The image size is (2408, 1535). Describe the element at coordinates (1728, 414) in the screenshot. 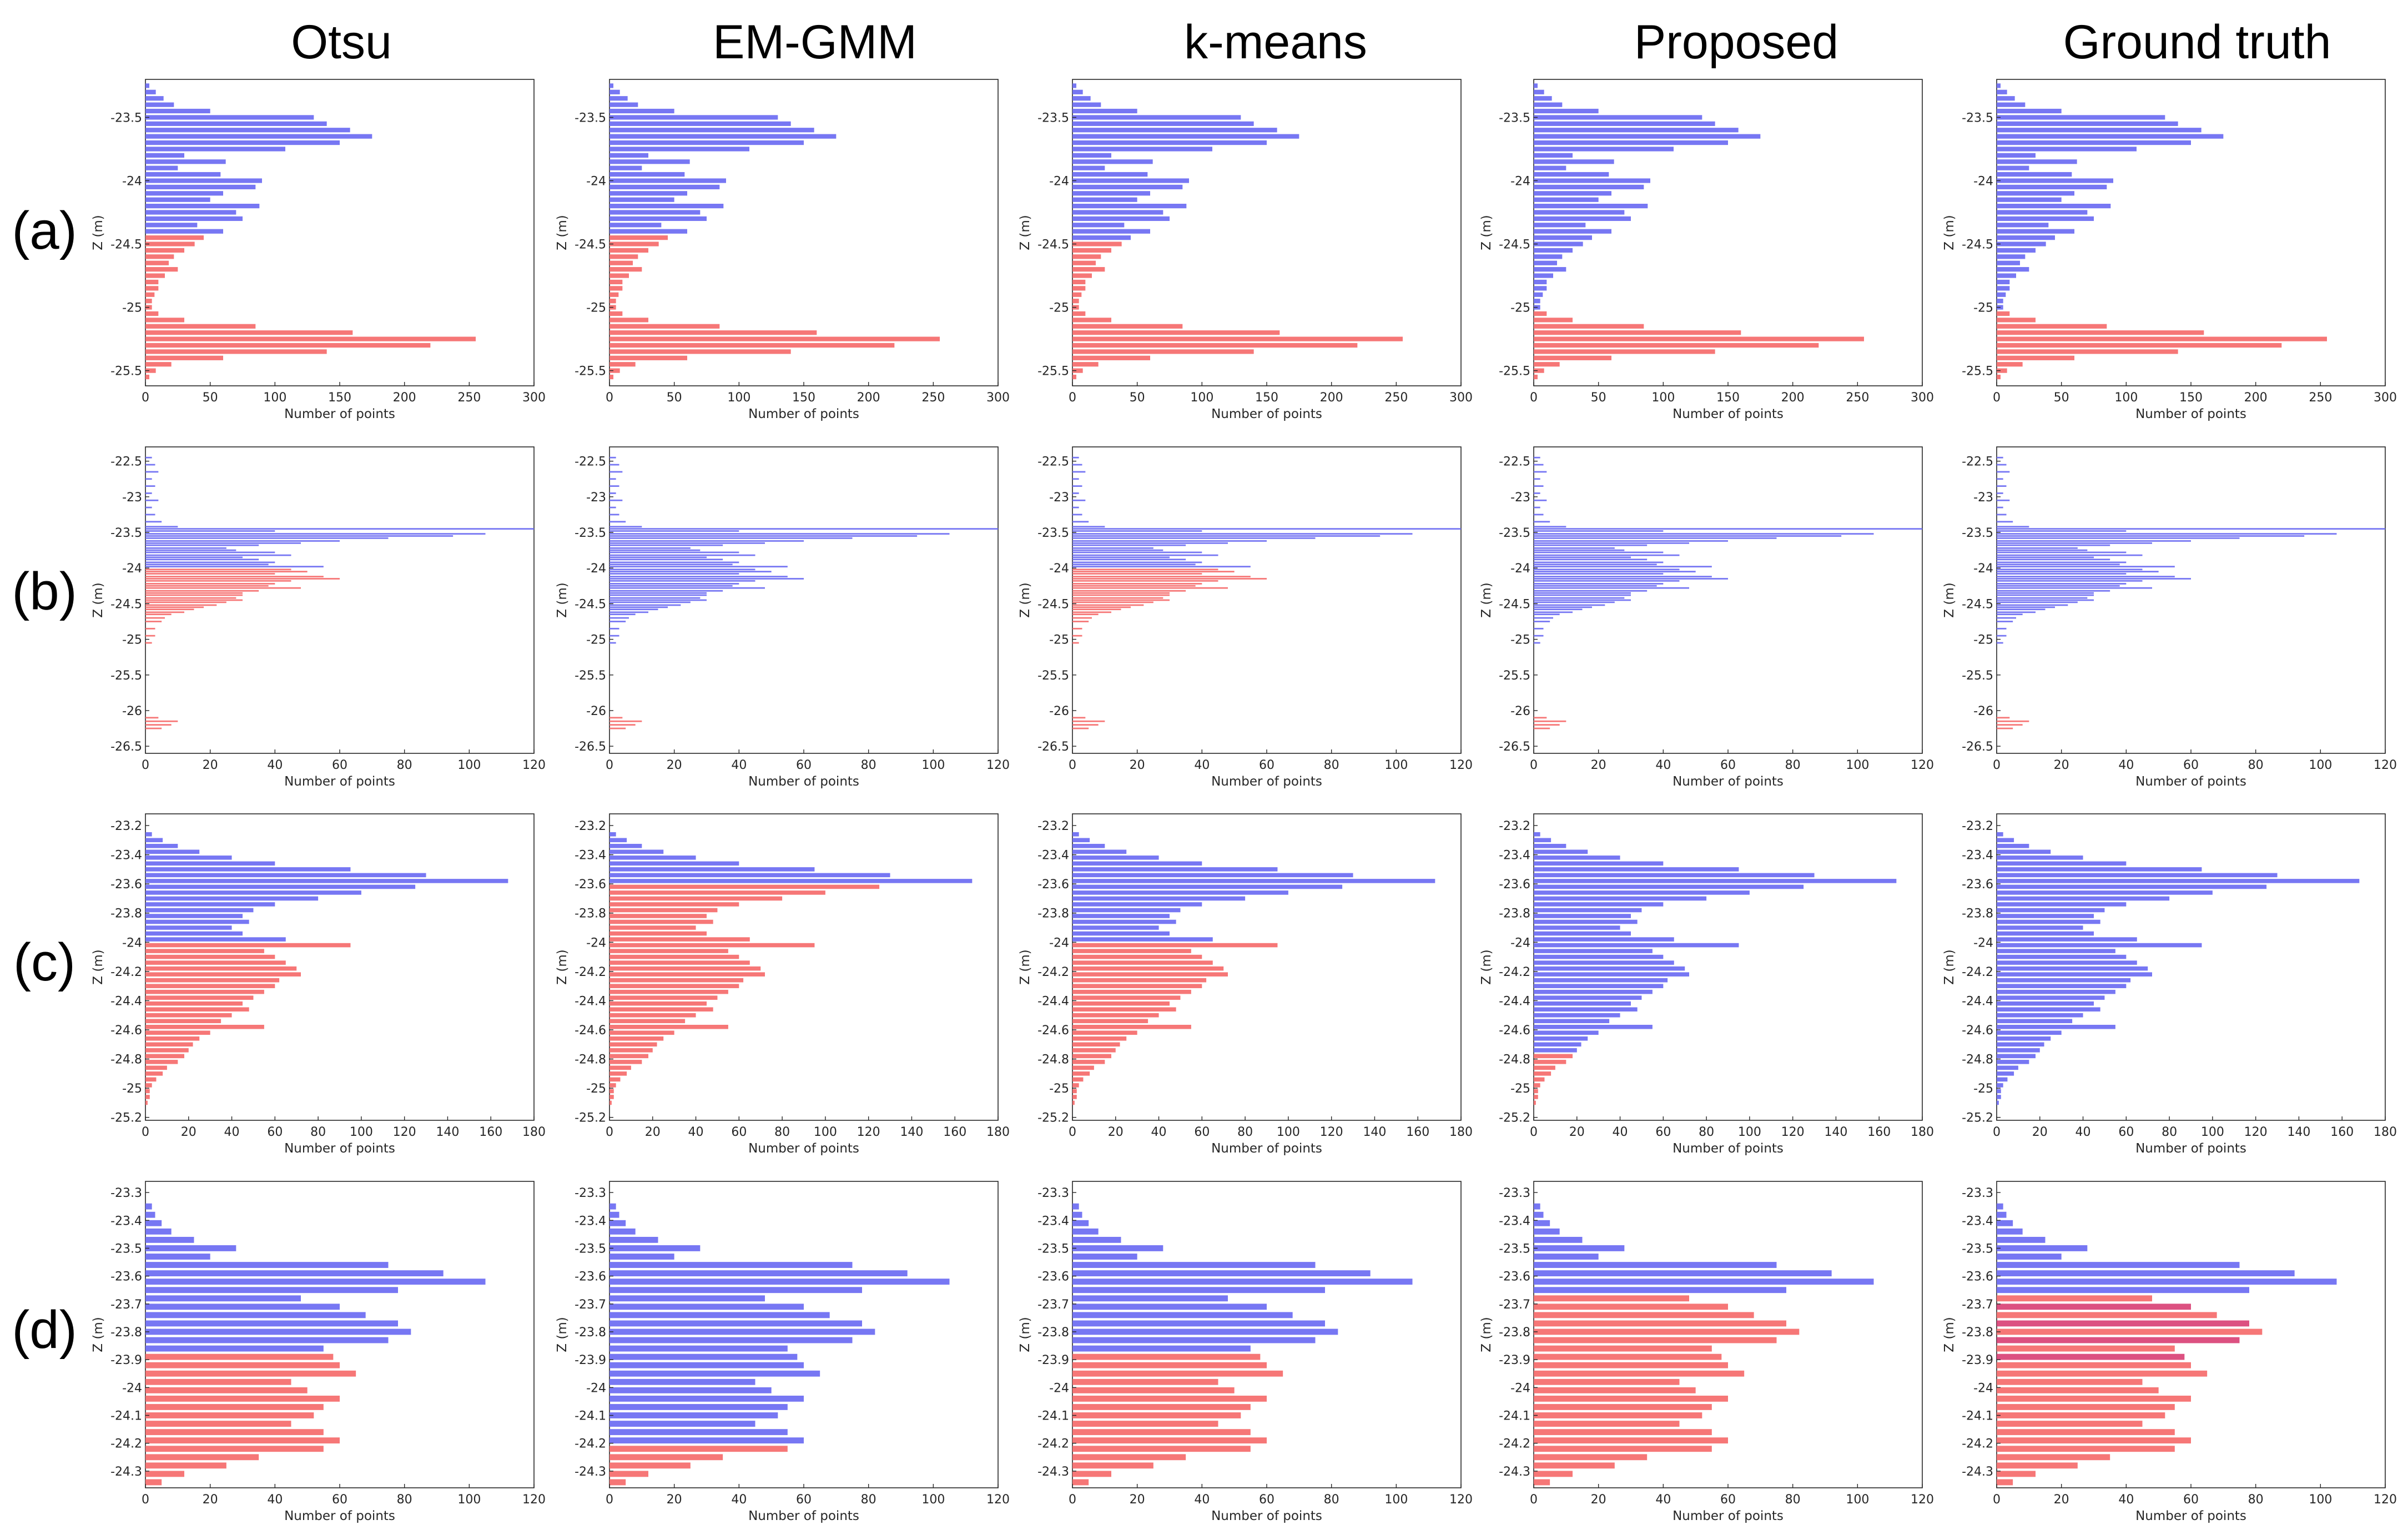

I see `x-axis-label: Number of points` at that location.